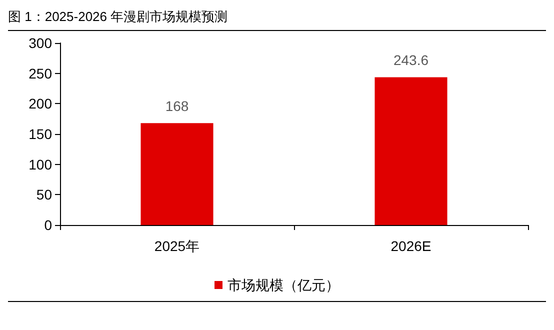  I want to click on y-tick-label: 50, so click(44, 194).